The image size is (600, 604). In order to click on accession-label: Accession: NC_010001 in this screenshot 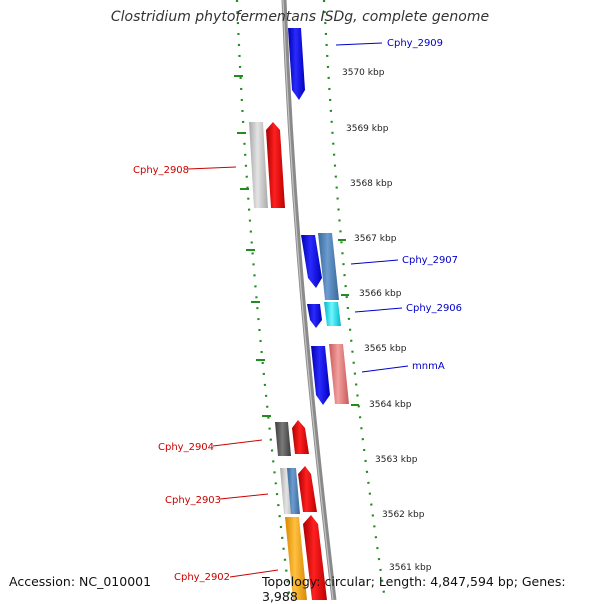, I will do `click(80, 581)`.